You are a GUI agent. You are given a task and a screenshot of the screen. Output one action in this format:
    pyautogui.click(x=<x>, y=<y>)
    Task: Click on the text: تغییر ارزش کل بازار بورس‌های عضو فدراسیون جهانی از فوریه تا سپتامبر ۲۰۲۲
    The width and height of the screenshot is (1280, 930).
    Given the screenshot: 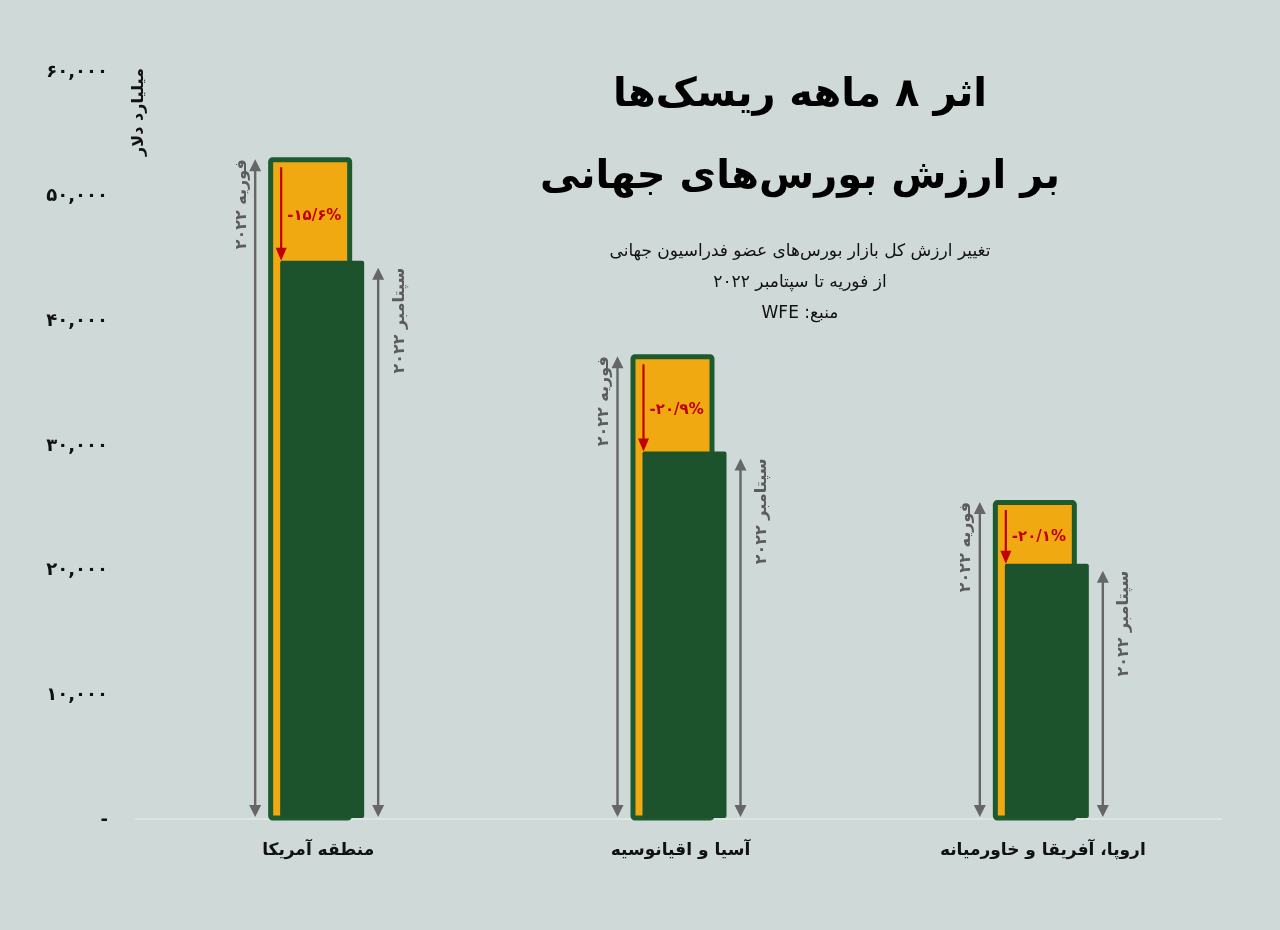 What is the action you would take?
    pyautogui.click(x=800, y=266)
    